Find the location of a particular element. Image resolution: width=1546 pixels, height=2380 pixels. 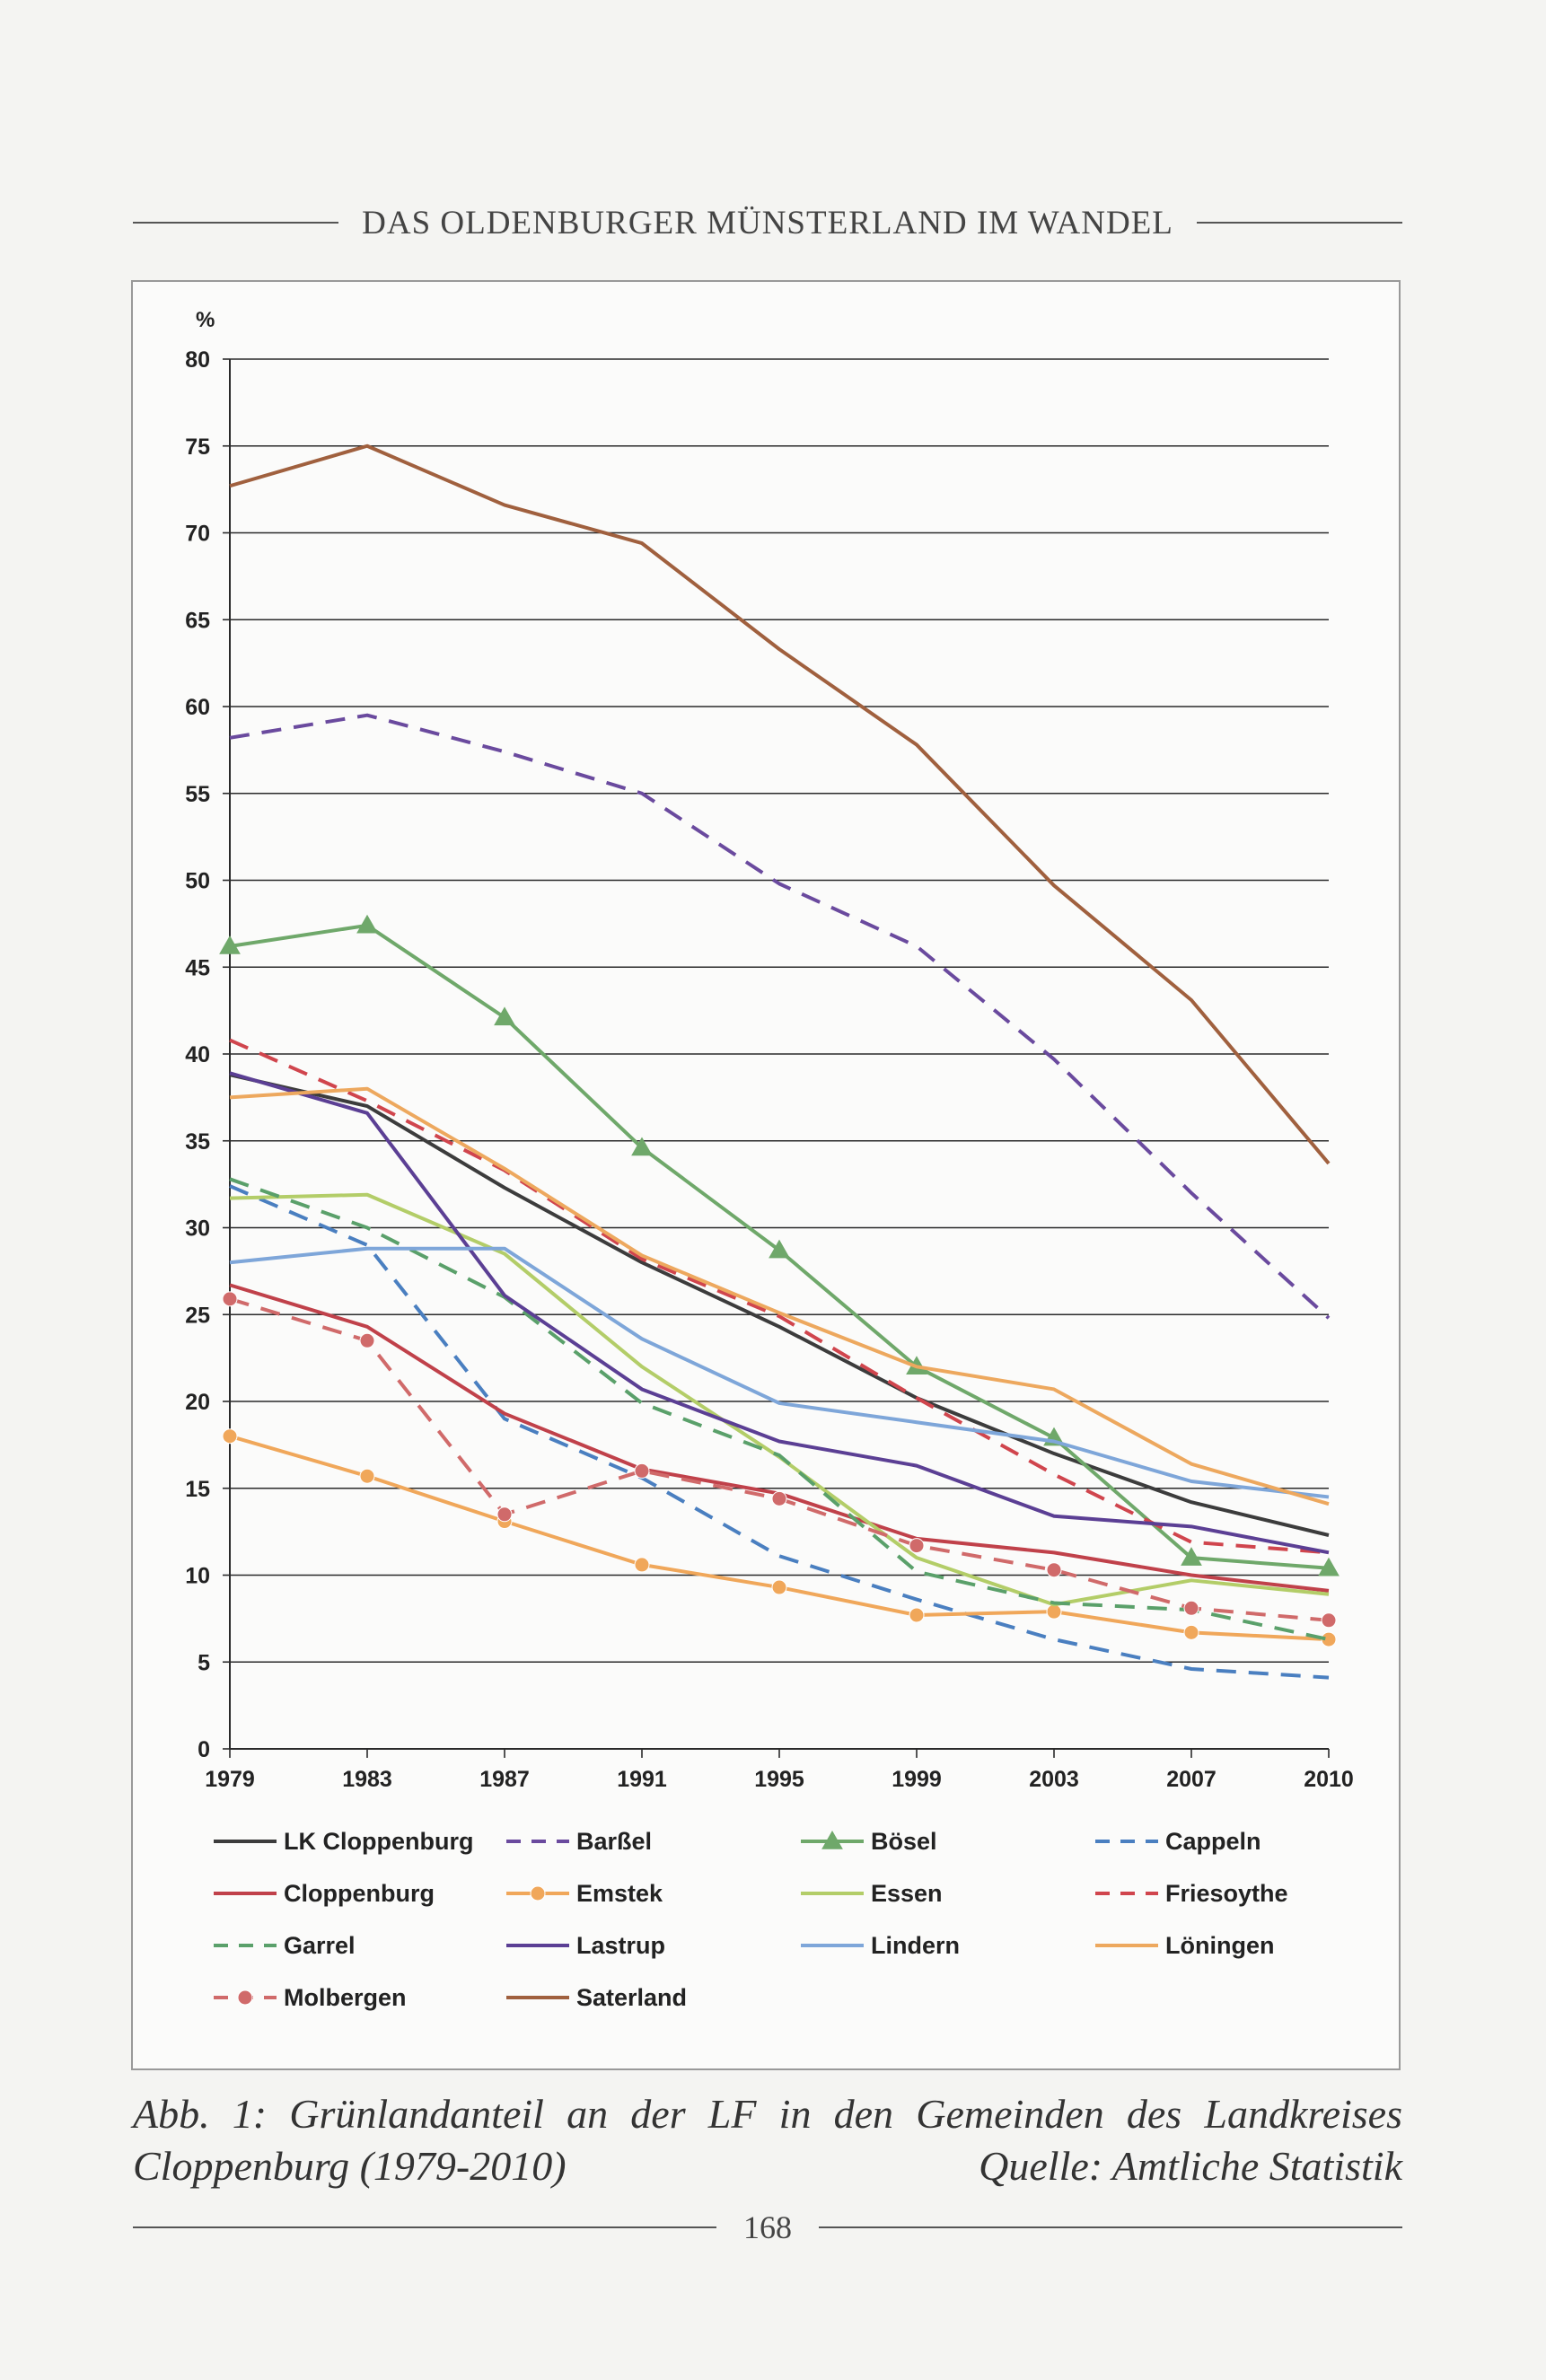

running-header-title: DAS OLDENBURGER MÜNSTERLAND IM WANDEL is located at coordinates (767, 223).